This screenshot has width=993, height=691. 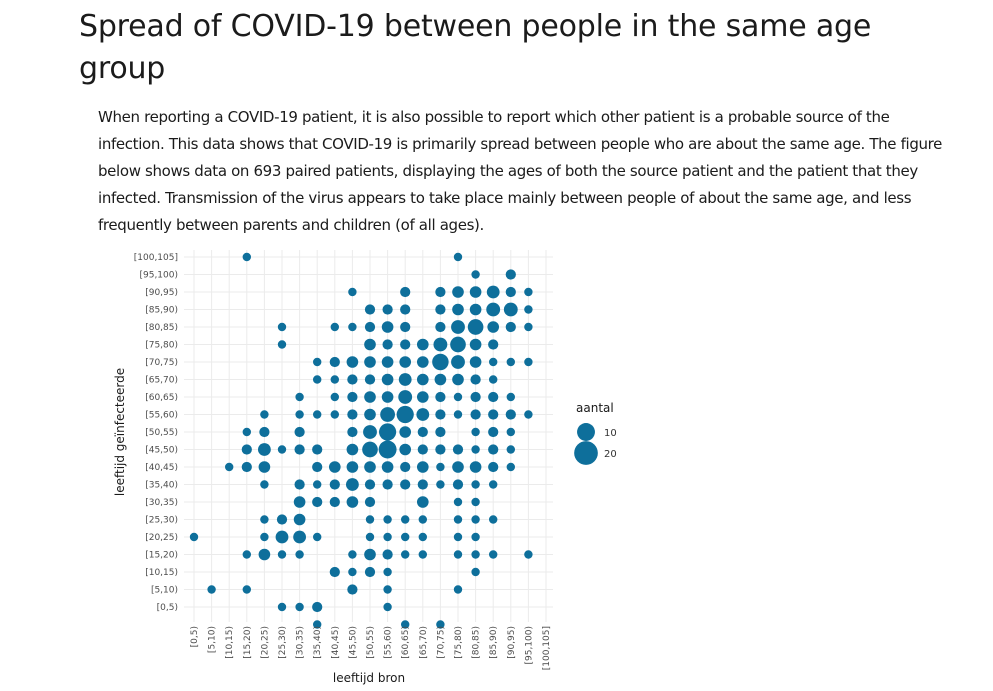 What do you see at coordinates (120, 432) in the screenshot?
I see `y-axis-label: leeftijd geïnfecteerde` at bounding box center [120, 432].